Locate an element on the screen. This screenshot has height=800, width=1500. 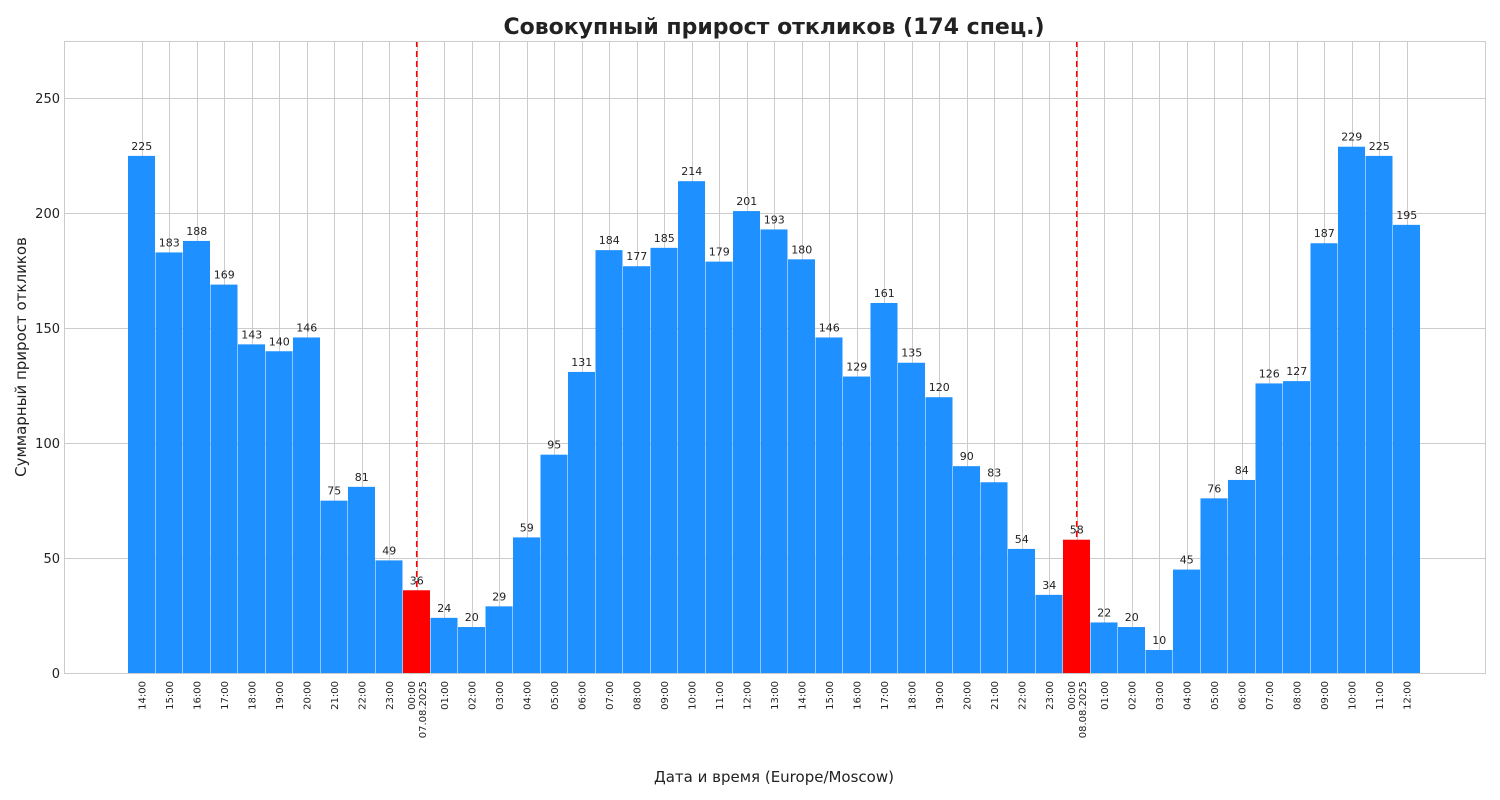
y-axis-label: Суммарный прирост откликов is located at coordinates (21, 357).